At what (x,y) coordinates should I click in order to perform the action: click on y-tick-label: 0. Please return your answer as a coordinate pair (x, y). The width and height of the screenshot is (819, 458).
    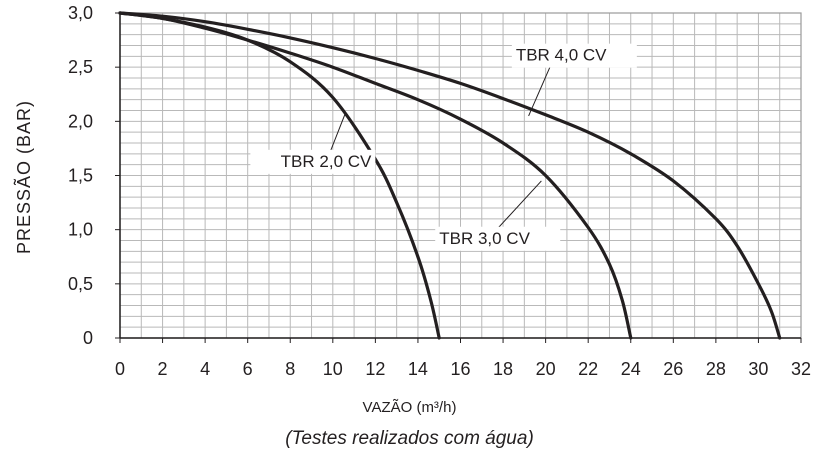
    Looking at the image, I should click on (88, 338).